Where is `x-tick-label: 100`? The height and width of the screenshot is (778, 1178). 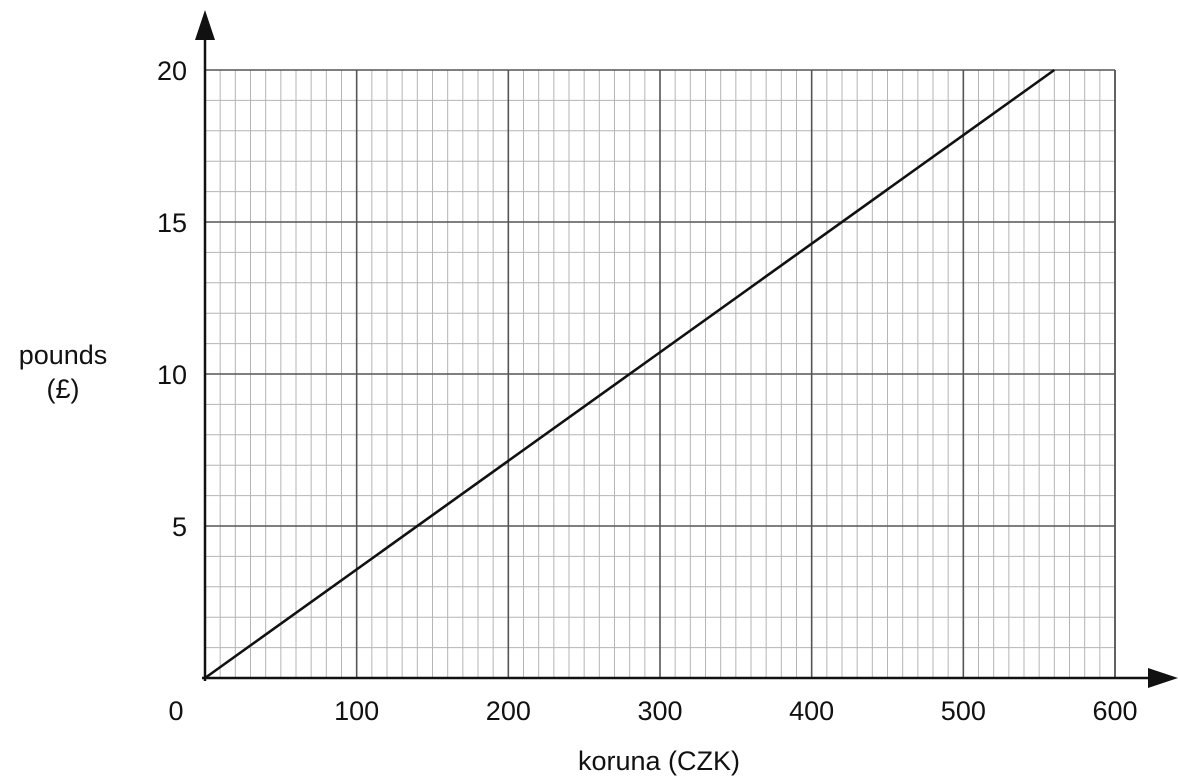 x-tick-label: 100 is located at coordinates (356, 711).